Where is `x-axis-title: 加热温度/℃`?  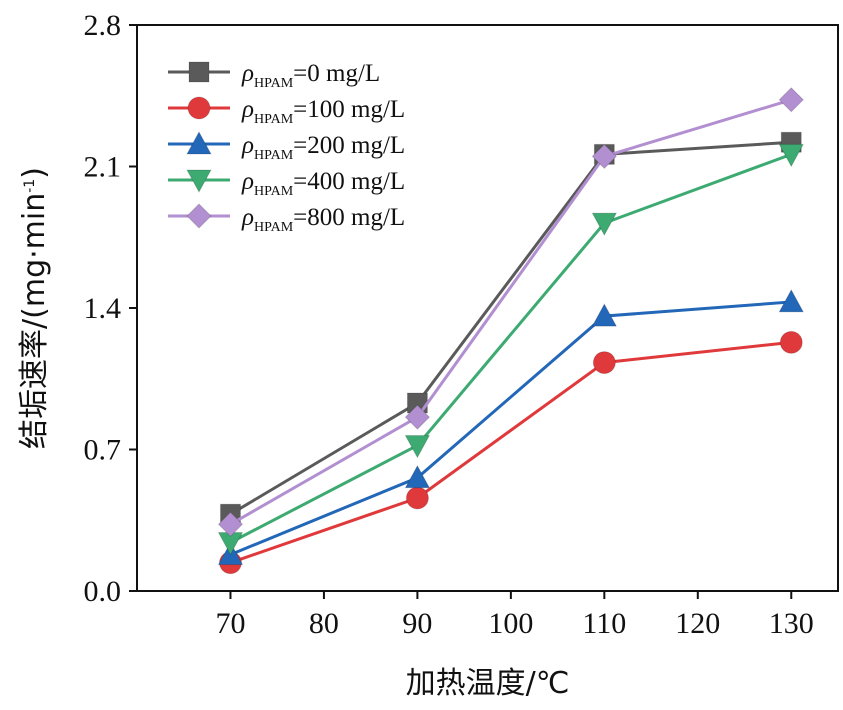
x-axis-title: 加热温度/℃ is located at coordinates (488, 683).